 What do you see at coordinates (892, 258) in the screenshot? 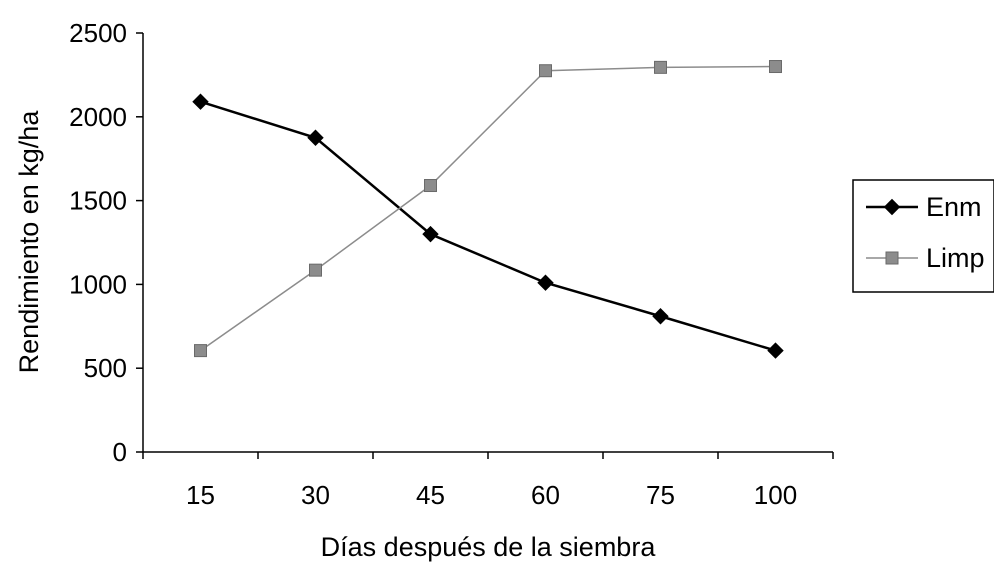
I see `legend-marker-limp` at bounding box center [892, 258].